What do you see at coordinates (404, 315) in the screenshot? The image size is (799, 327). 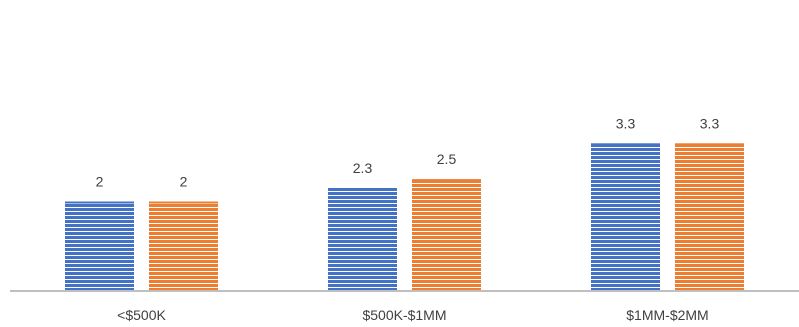 I see `x-tick-label: $500K-$1MM` at bounding box center [404, 315].